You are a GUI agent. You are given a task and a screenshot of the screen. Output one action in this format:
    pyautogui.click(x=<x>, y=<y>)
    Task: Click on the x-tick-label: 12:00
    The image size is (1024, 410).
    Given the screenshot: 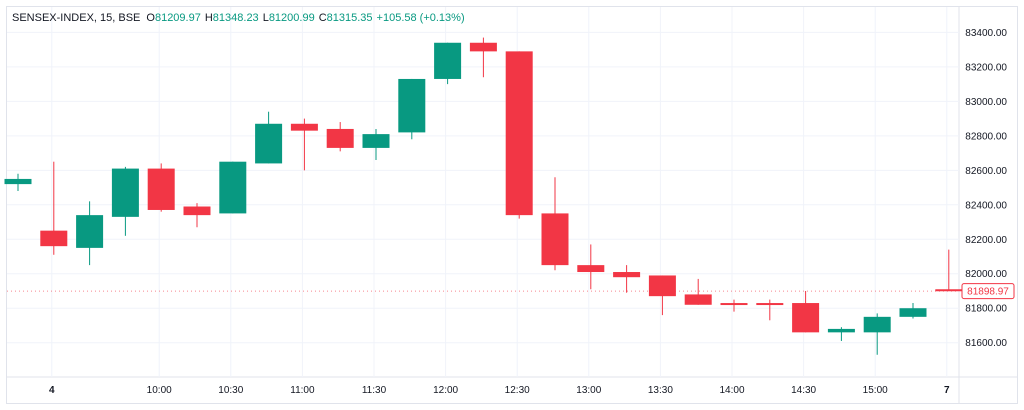 What is the action you would take?
    pyautogui.click(x=445, y=390)
    